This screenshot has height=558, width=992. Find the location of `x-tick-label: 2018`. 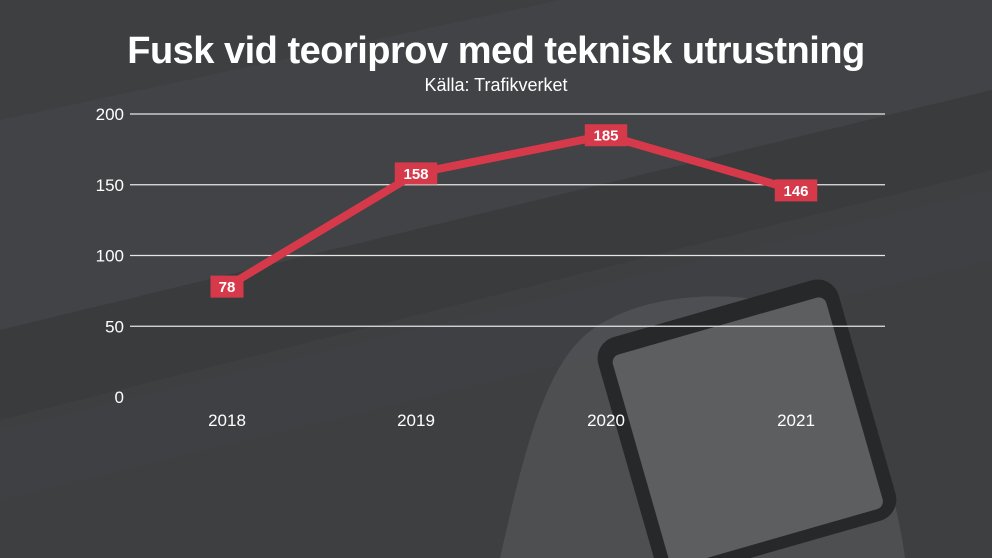

x-tick-label: 2018 is located at coordinates (227, 420).